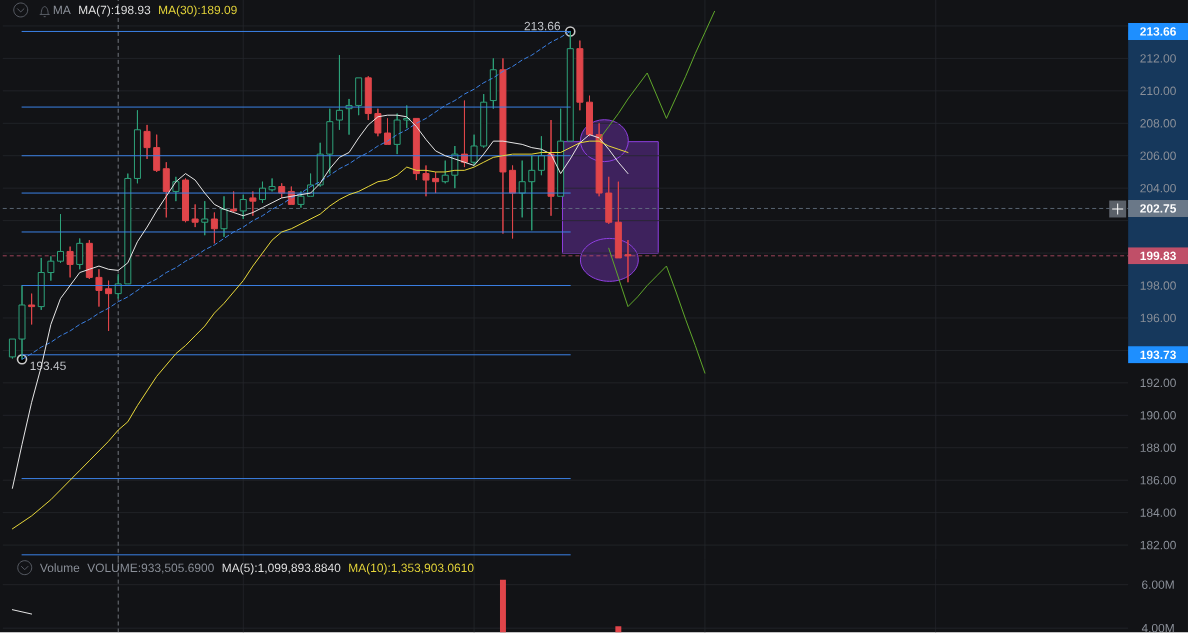 This screenshot has width=1188, height=633. Describe the element at coordinates (1158, 513) in the screenshot. I see `y-tick-label: 184.00` at that location.